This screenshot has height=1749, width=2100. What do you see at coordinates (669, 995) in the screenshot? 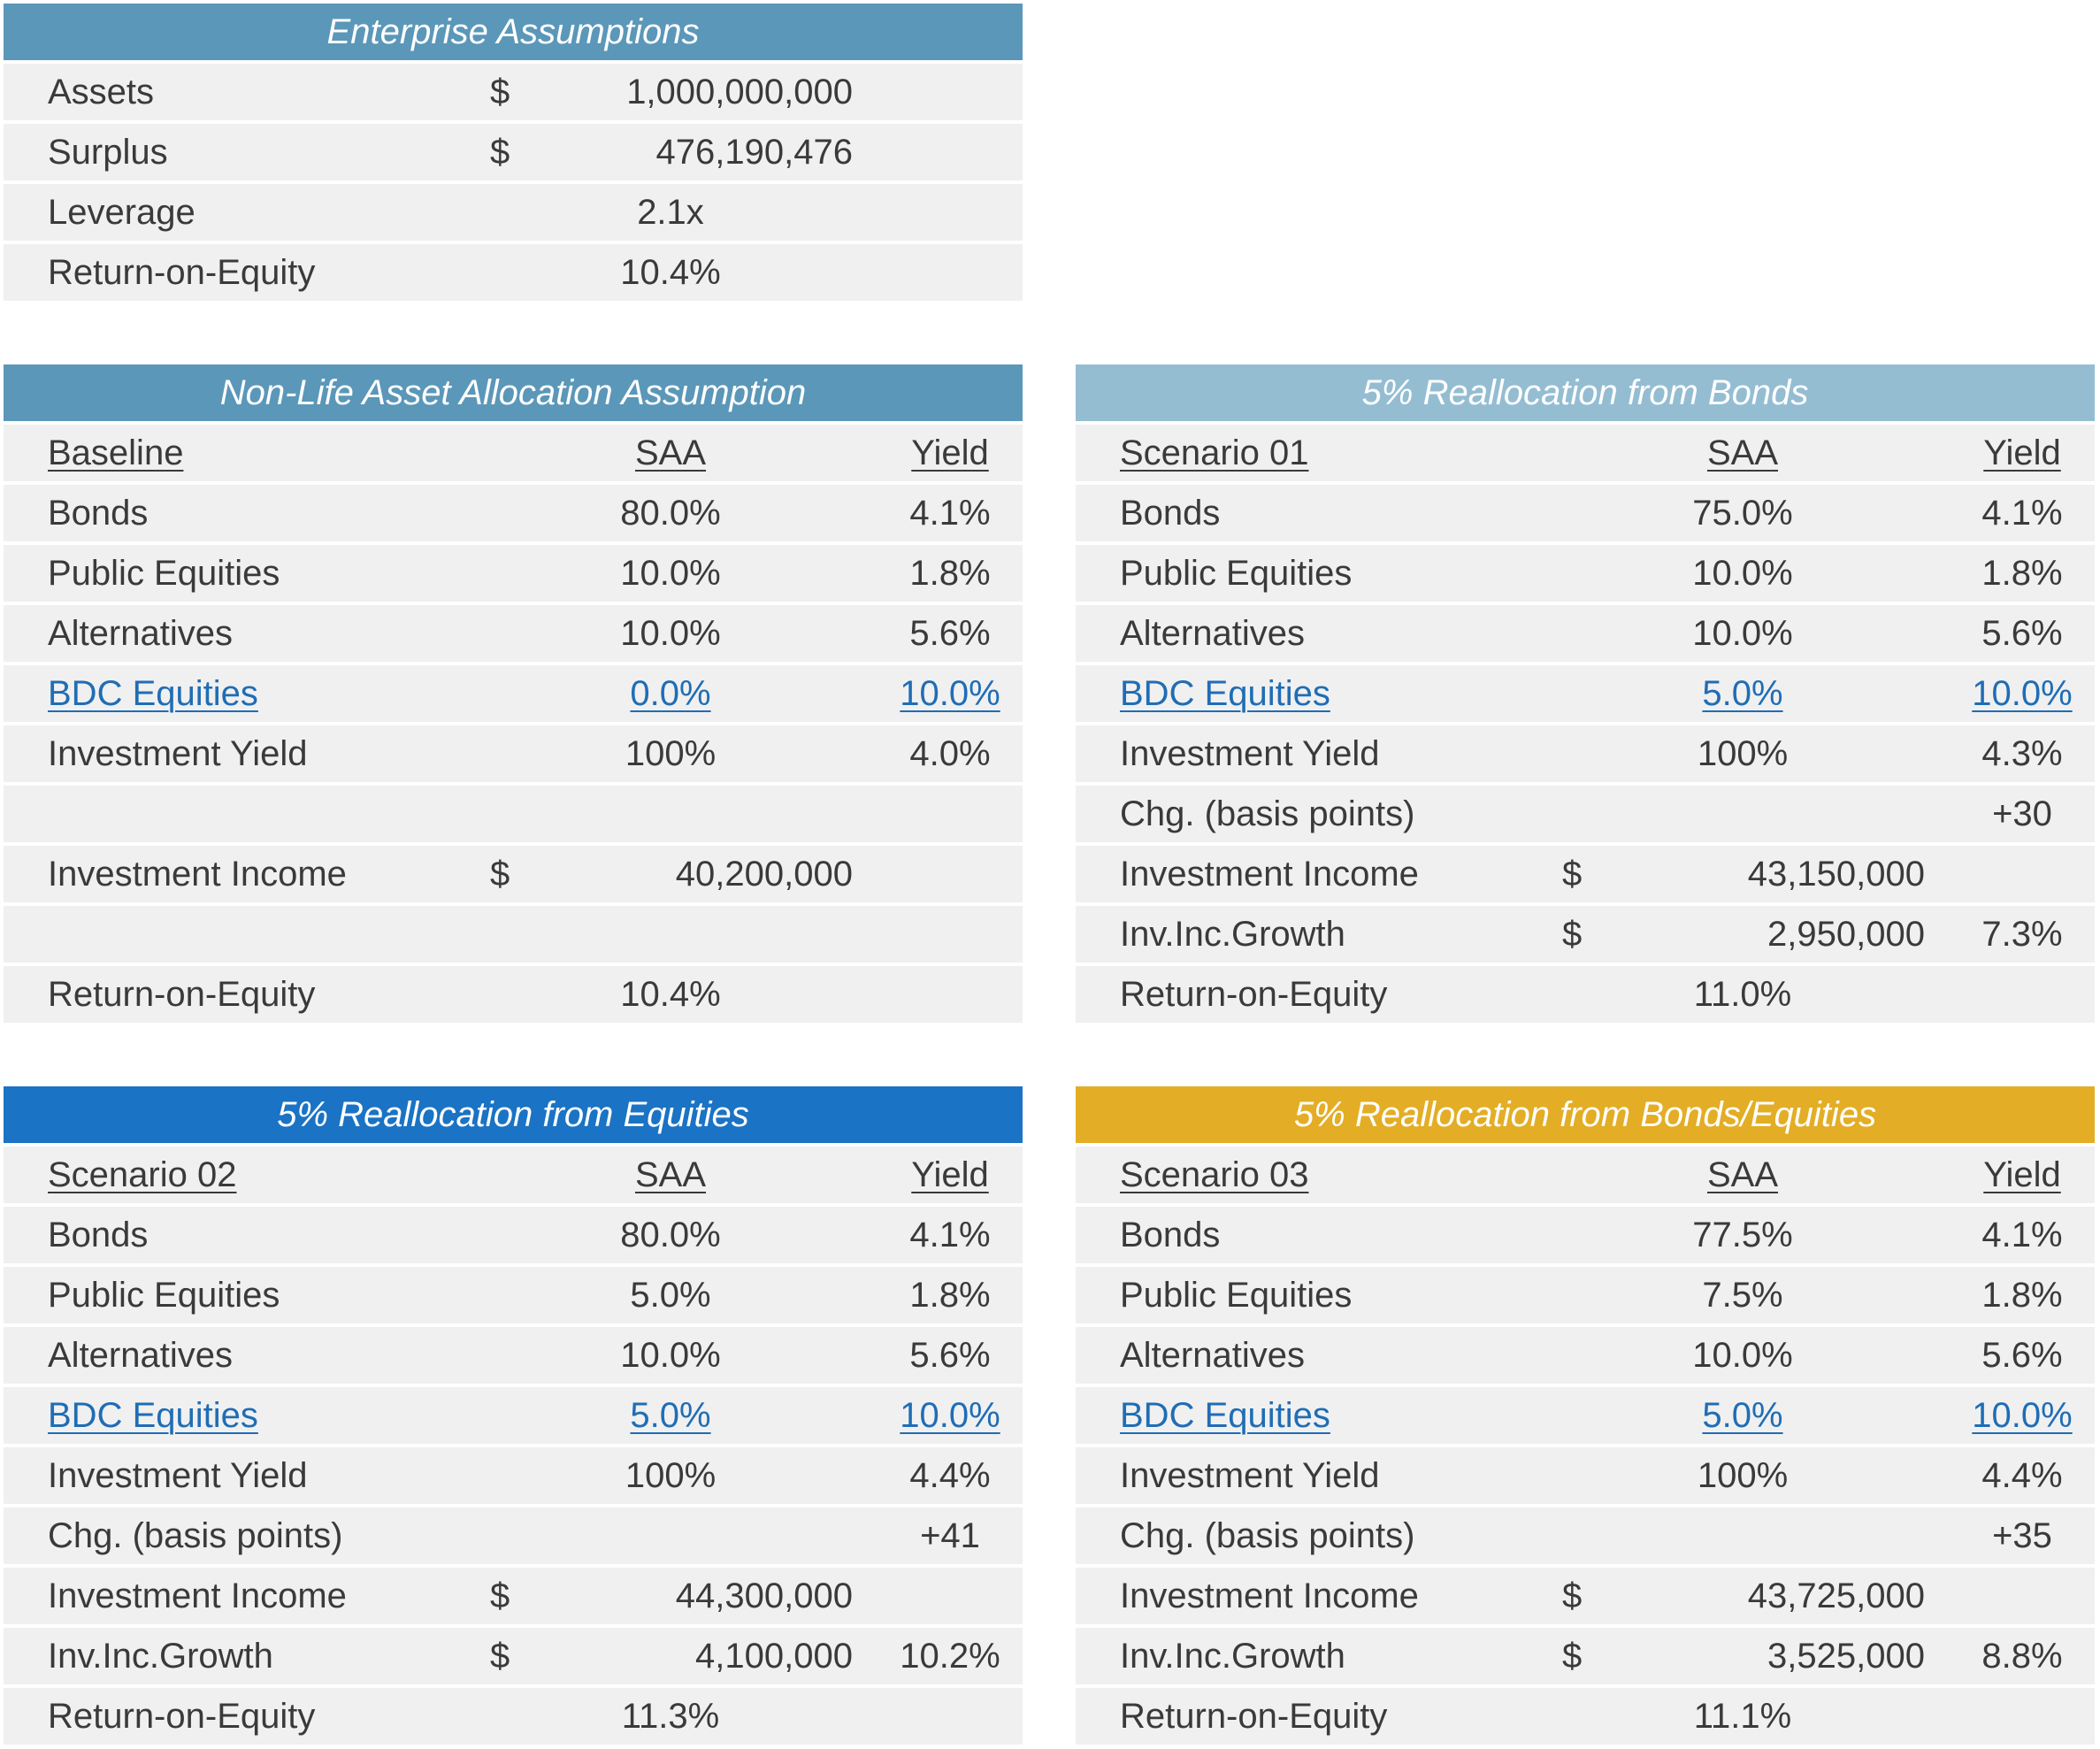
I see `roe-value: 10.4%` at bounding box center [669, 995].